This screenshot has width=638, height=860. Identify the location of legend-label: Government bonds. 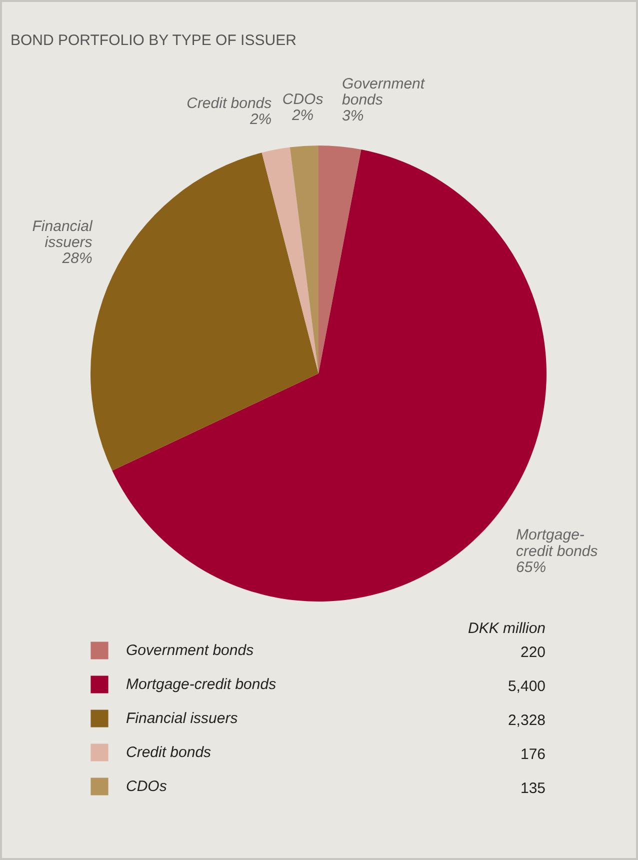
(190, 650).